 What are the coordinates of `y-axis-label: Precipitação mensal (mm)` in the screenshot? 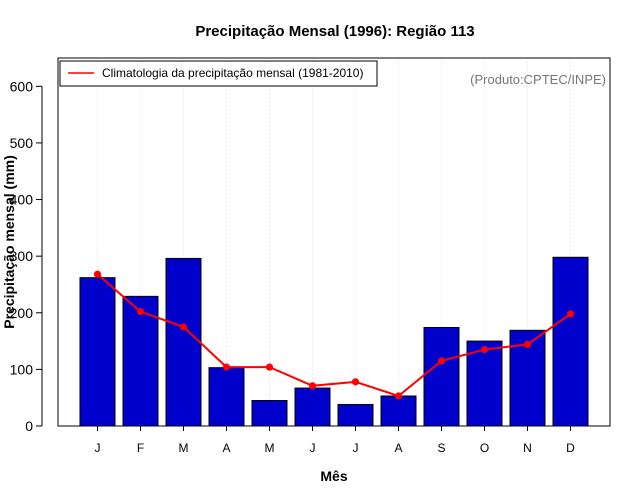 It's located at (9, 242).